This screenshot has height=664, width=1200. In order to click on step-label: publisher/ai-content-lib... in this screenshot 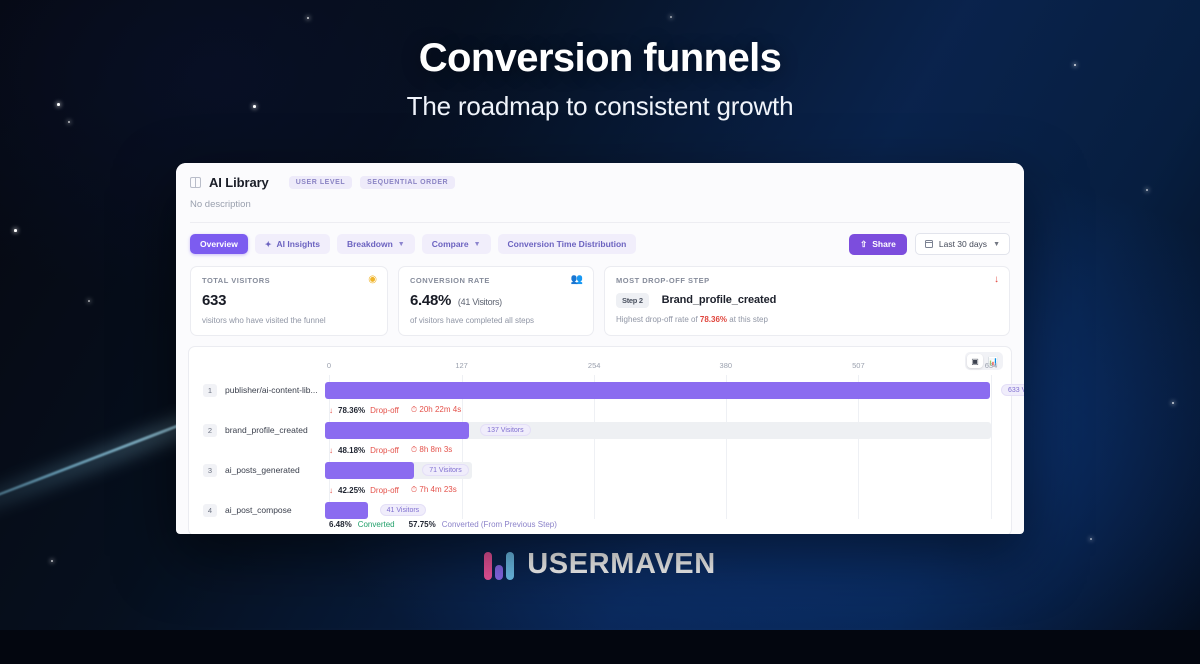, I will do `click(271, 390)`.